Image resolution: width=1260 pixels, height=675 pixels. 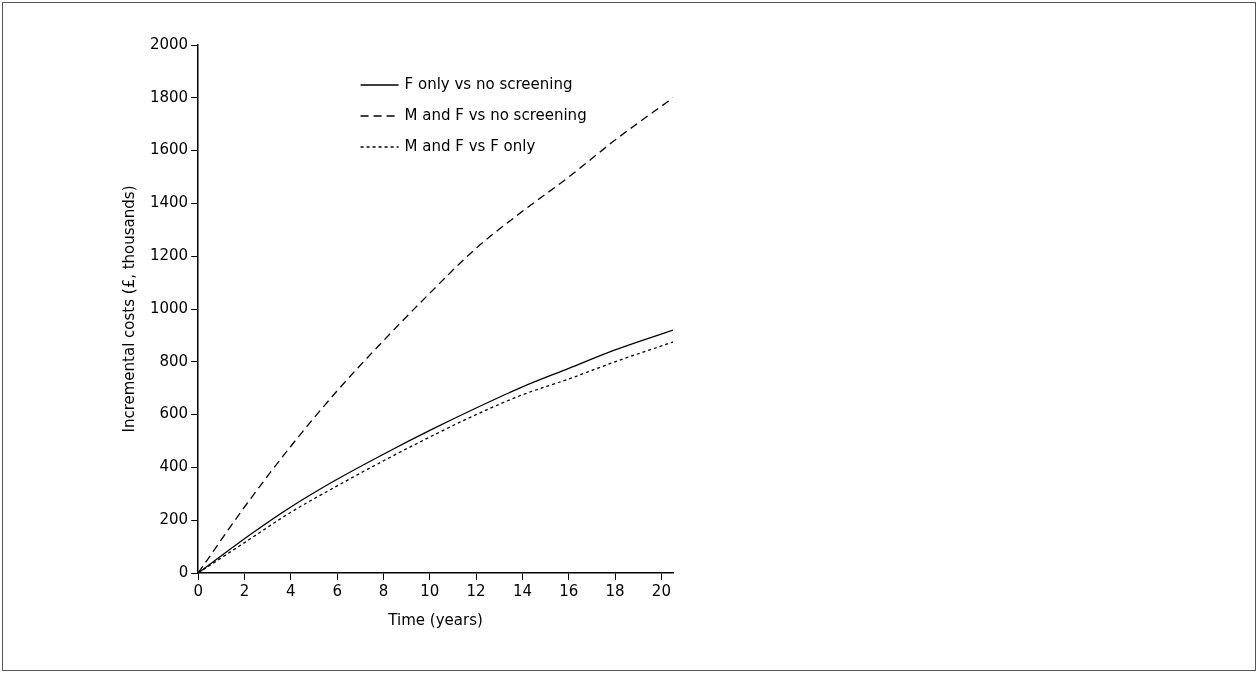 What do you see at coordinates (615, 590) in the screenshot?
I see `x-tick-label: 18` at bounding box center [615, 590].